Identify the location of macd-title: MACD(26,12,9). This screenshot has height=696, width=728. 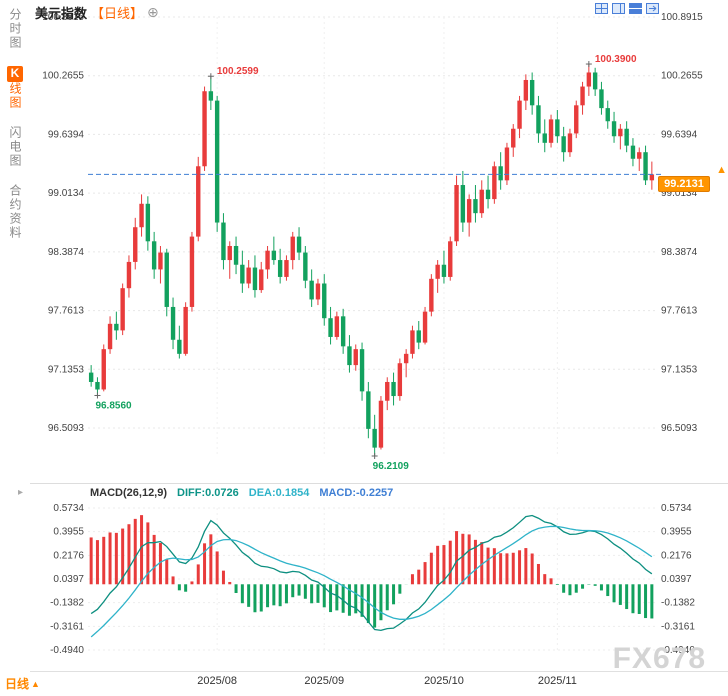
(129, 493).